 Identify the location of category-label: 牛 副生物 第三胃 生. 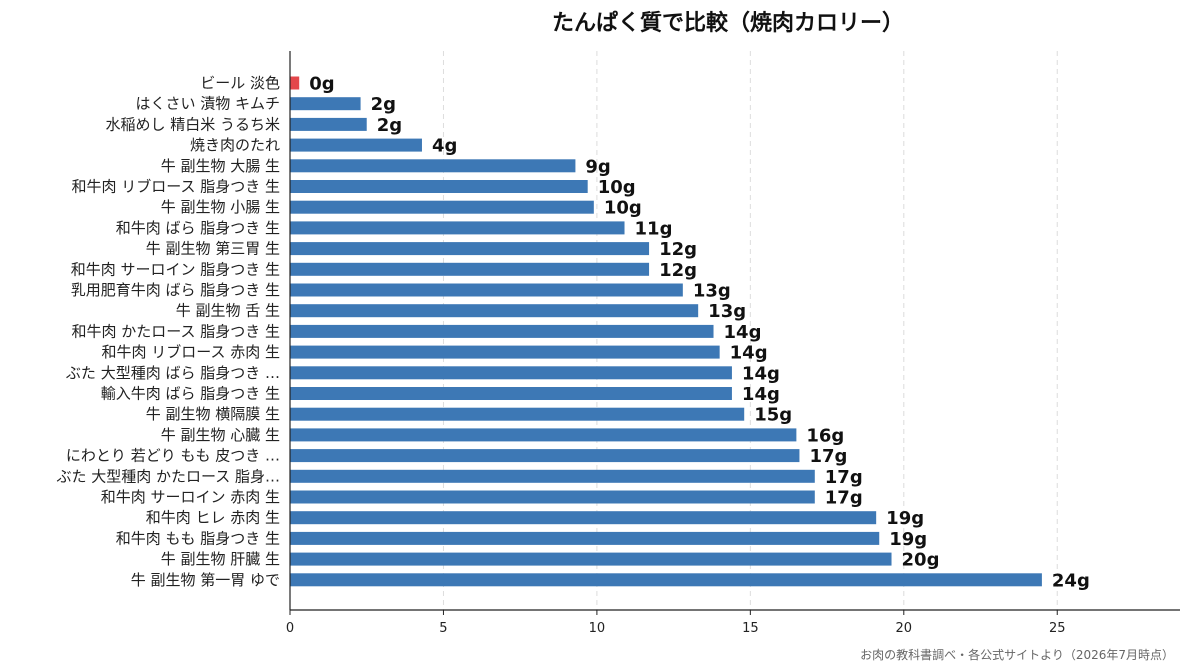
(213, 249).